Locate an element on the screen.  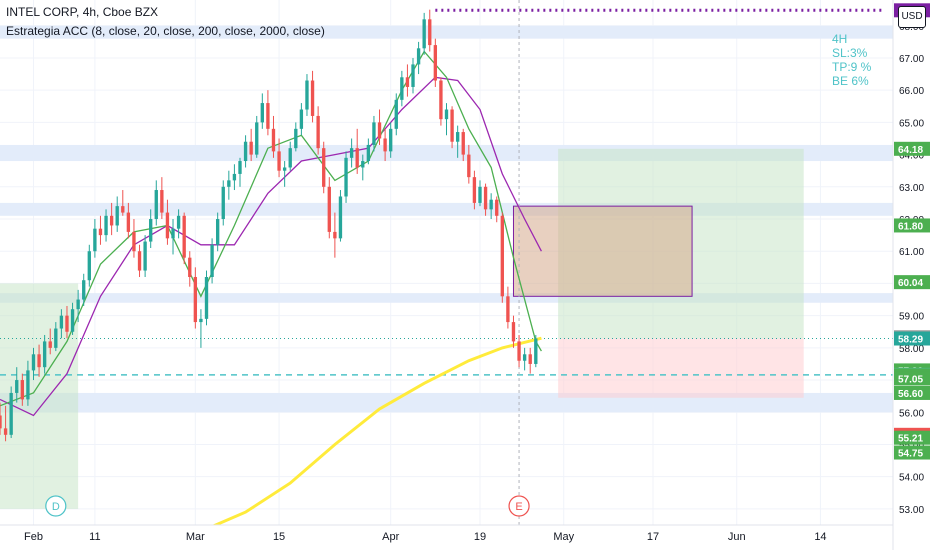
note-take-profit: TP:9 % is located at coordinates (852, 67).